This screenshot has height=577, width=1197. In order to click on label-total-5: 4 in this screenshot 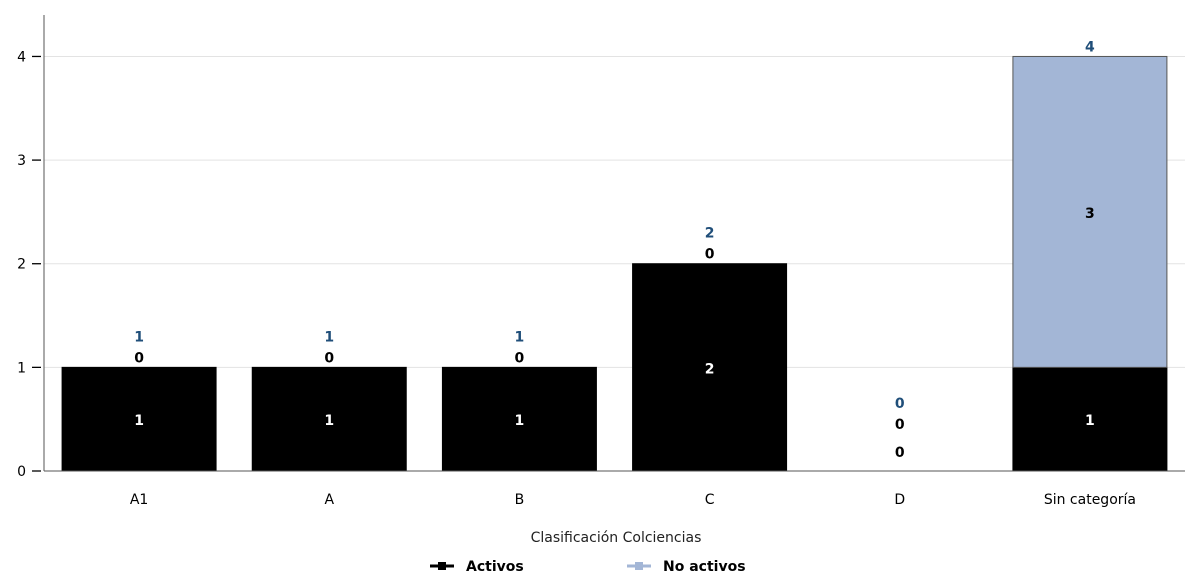, I will do `click(1090, 47)`.